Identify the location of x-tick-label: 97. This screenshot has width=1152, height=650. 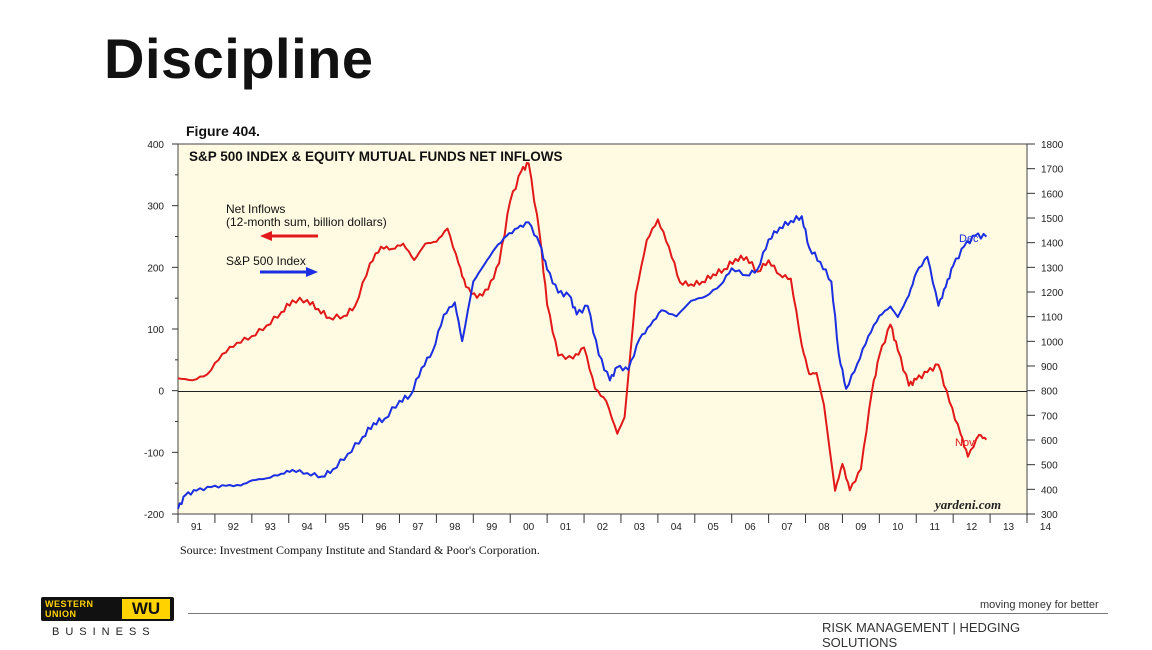
(418, 527).